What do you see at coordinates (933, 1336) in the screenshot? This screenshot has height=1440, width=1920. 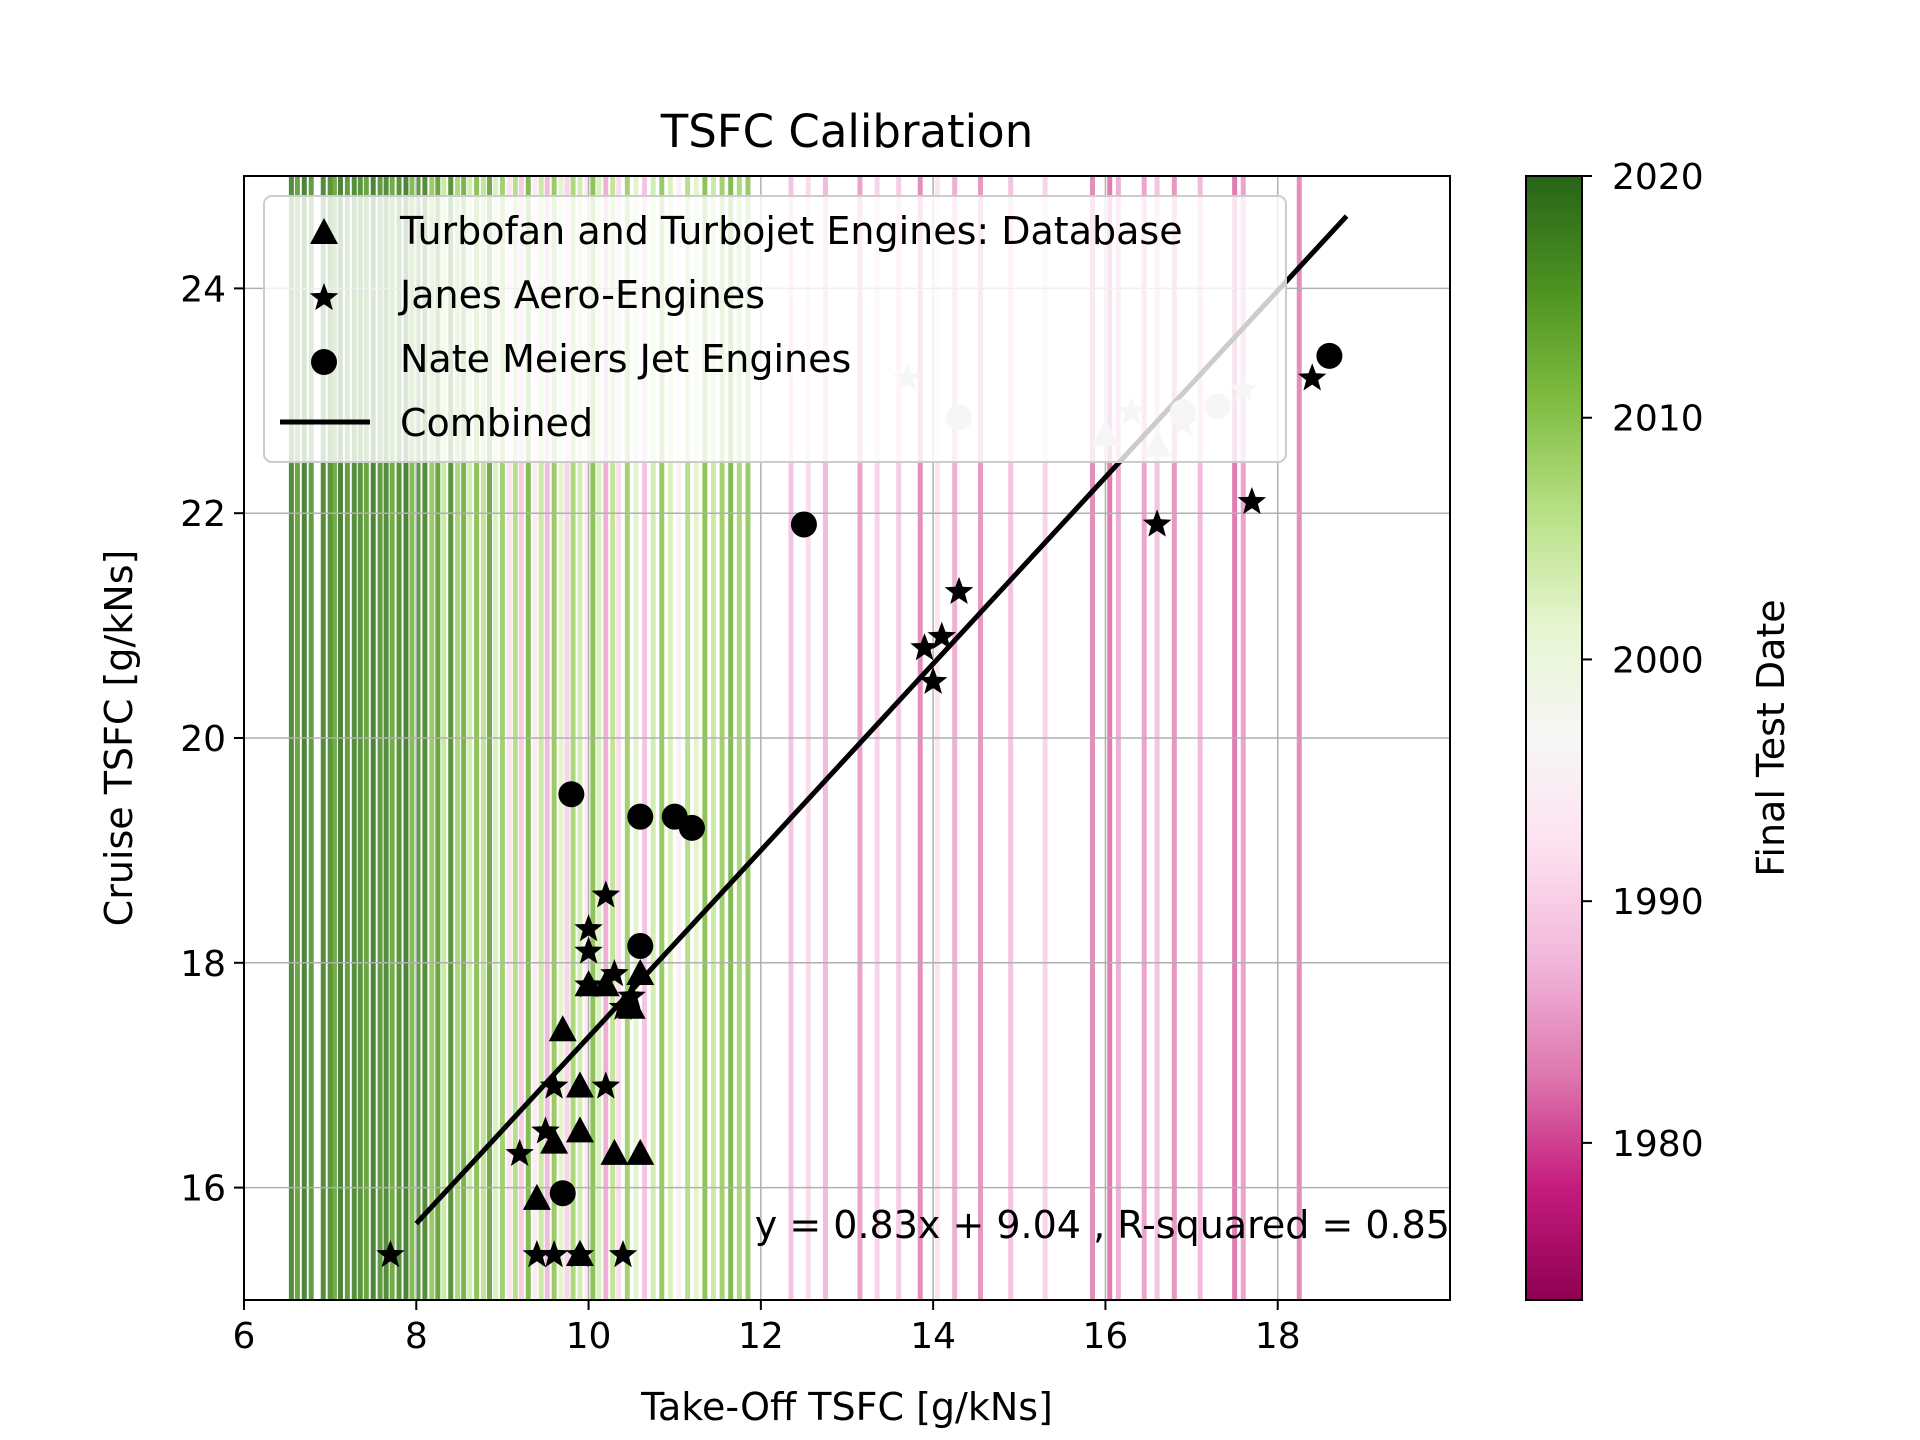 I see `x-tick-label: 14` at bounding box center [933, 1336].